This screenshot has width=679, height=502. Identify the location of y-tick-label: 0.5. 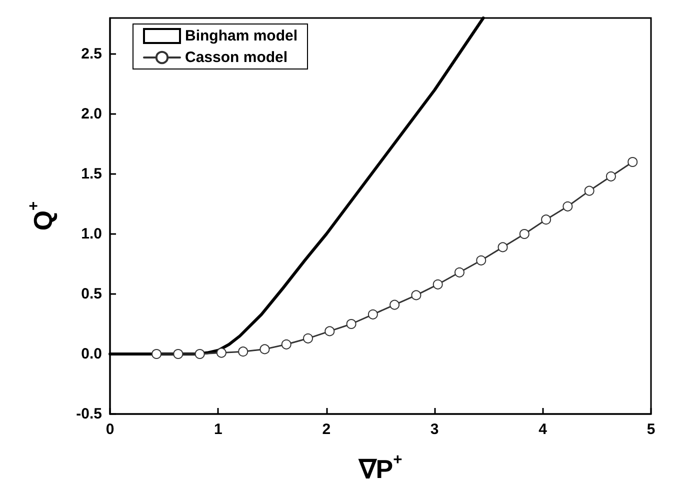
(91, 294).